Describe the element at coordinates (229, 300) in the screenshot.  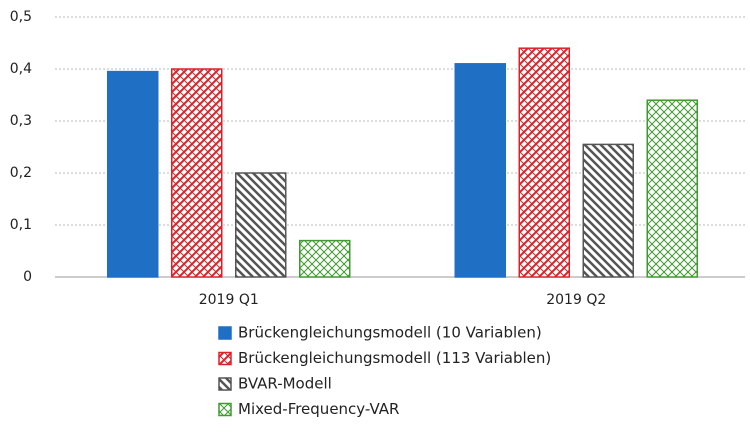
I see `x-tick-label: 2019 Q1` at that location.